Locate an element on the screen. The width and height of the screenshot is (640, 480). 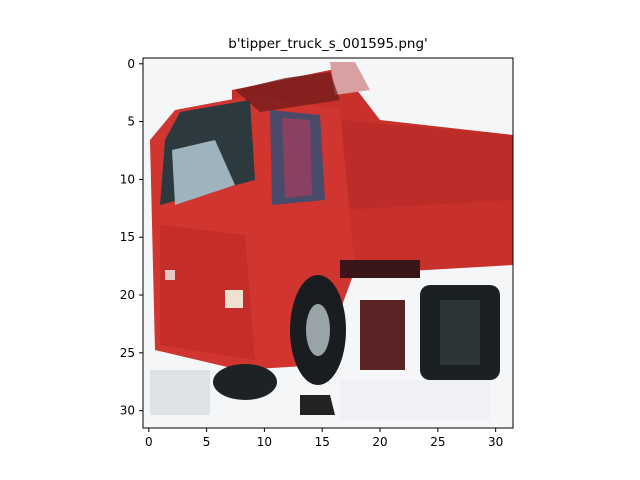
x-tick-label: 20 is located at coordinates (379, 442).